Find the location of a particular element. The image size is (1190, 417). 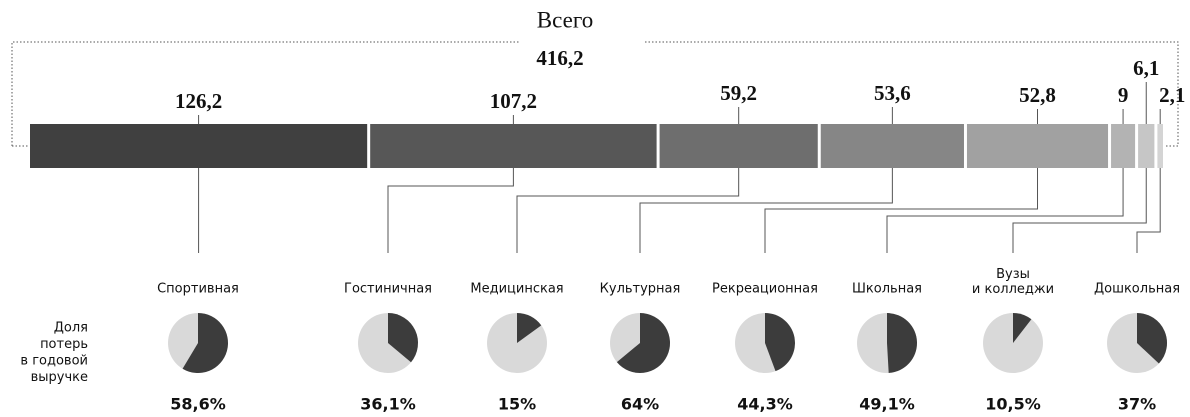

category-label: Культурная is located at coordinates (640, 289).